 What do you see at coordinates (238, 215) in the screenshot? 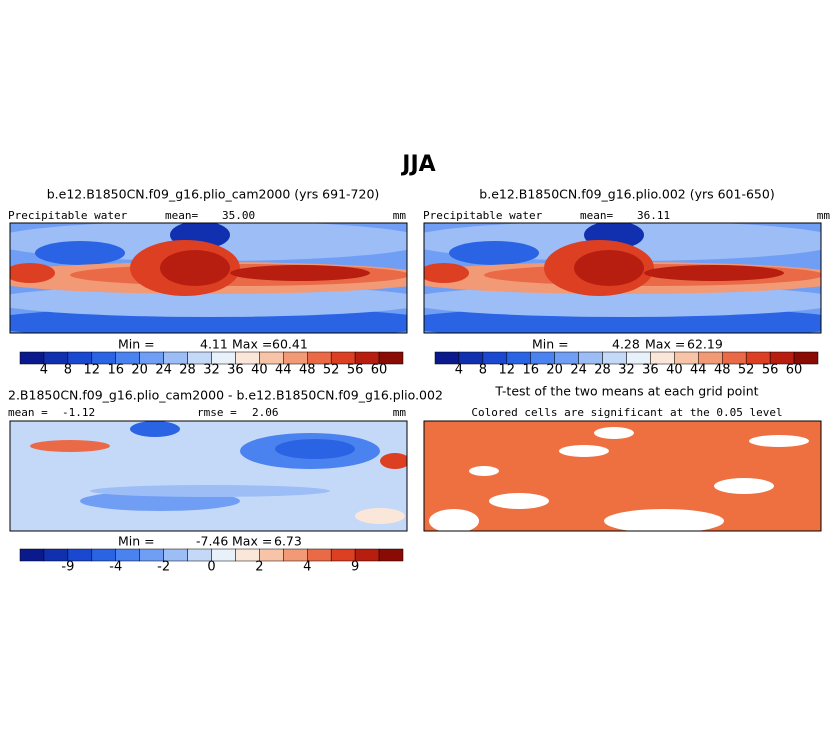
I see `mean-value: 35.00` at bounding box center [238, 215].